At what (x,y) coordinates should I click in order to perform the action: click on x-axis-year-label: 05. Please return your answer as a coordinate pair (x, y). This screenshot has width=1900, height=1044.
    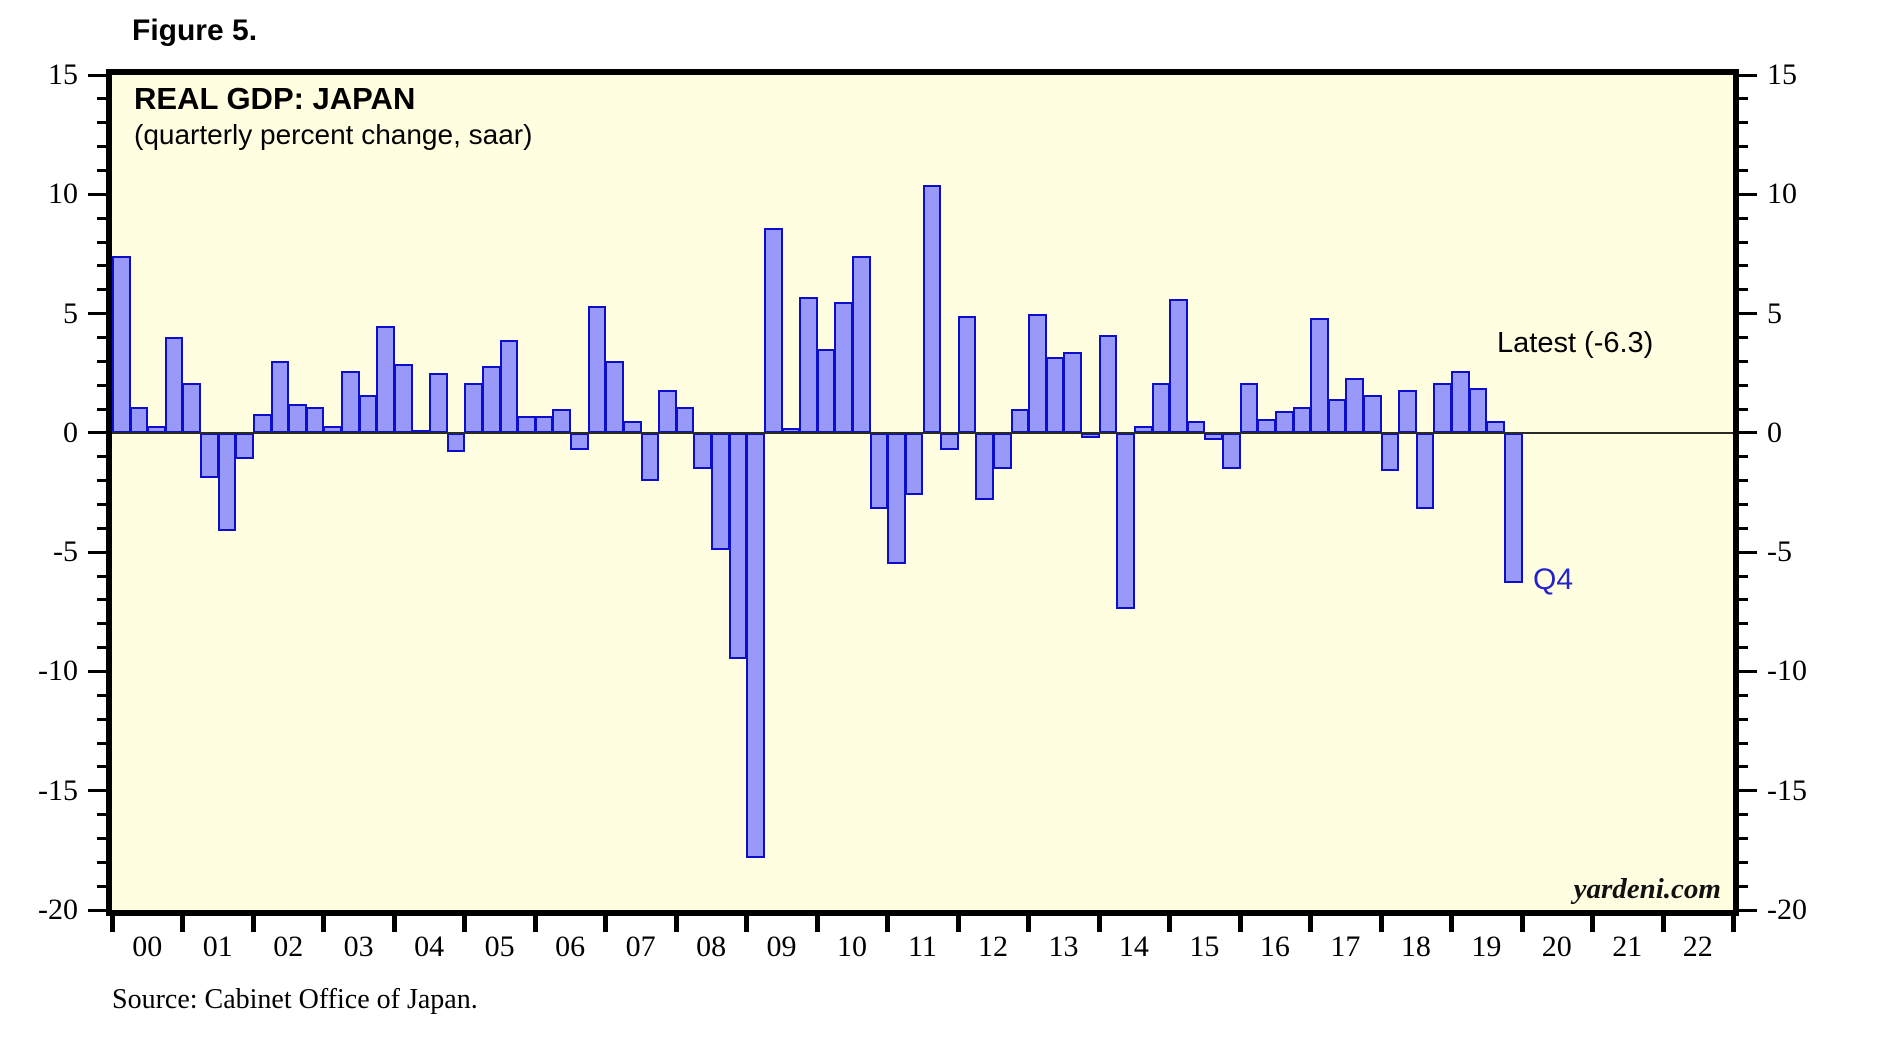
    Looking at the image, I should click on (499, 946).